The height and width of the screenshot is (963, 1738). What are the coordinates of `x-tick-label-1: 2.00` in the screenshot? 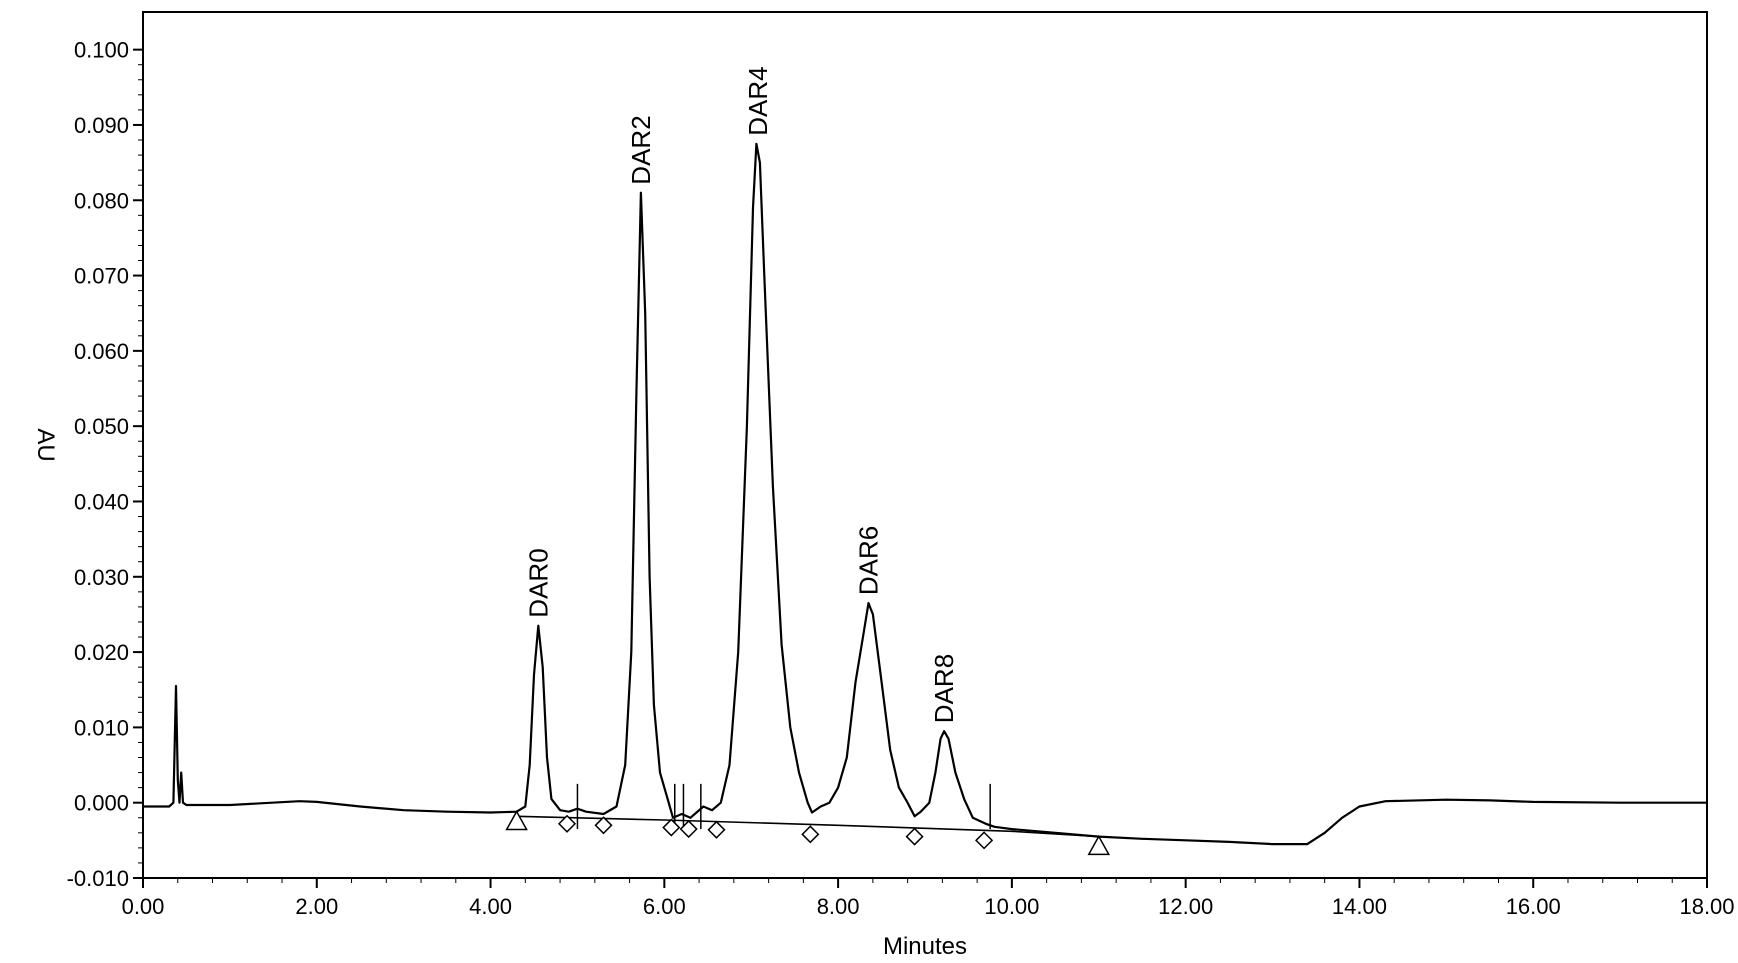 It's located at (316, 906).